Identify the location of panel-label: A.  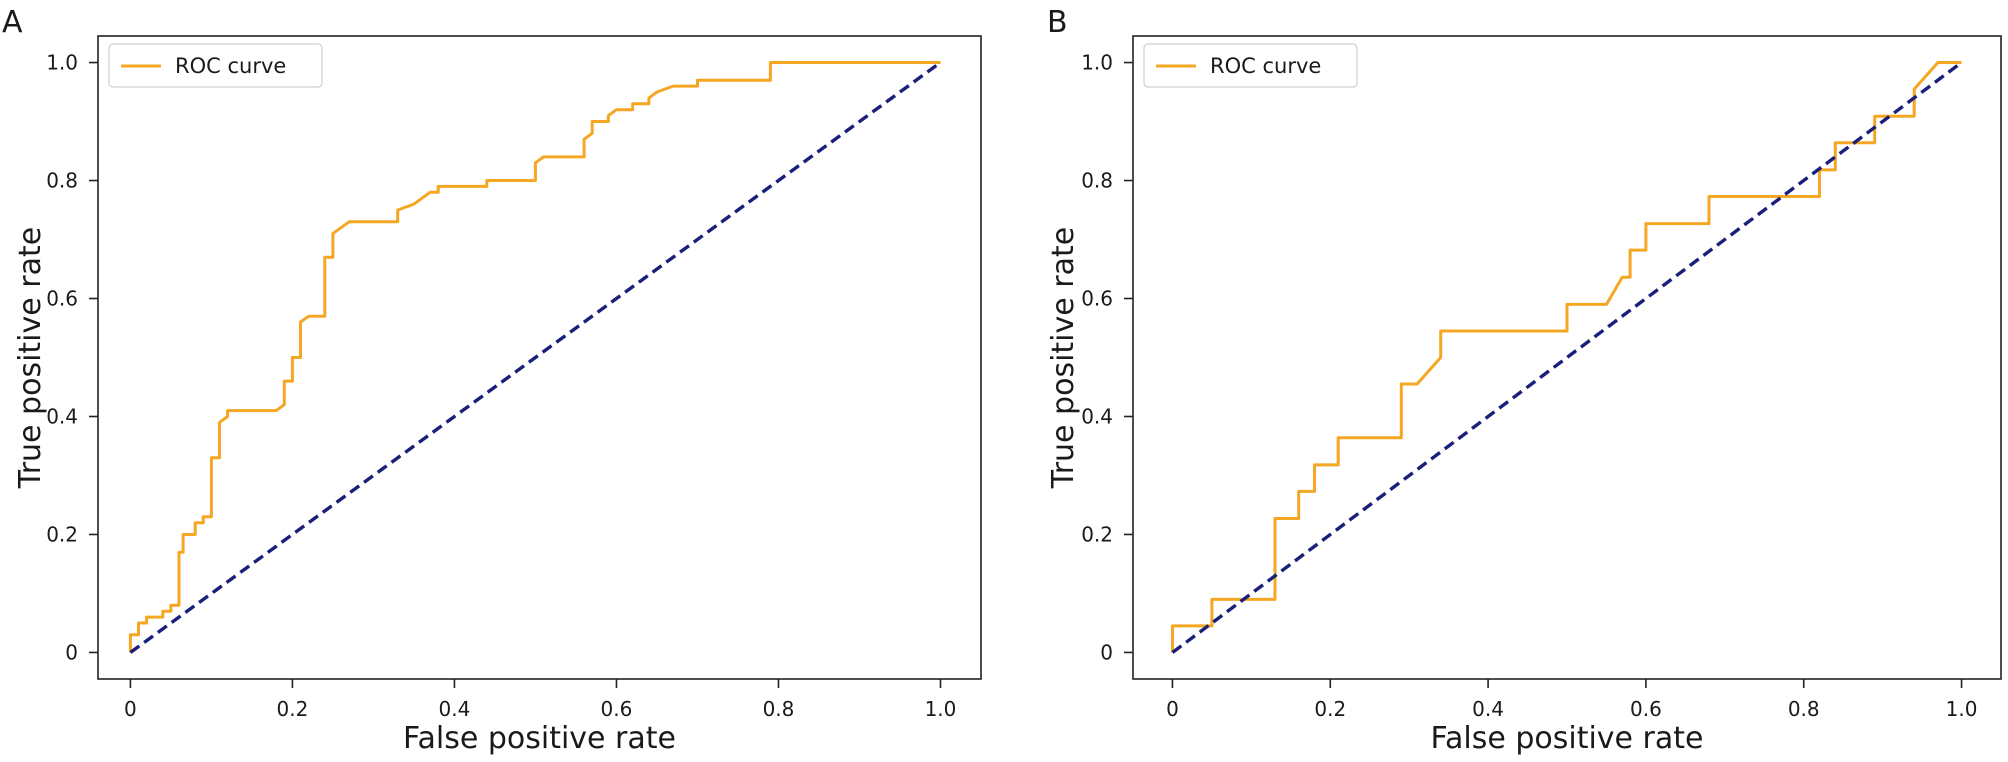
(12, 22).